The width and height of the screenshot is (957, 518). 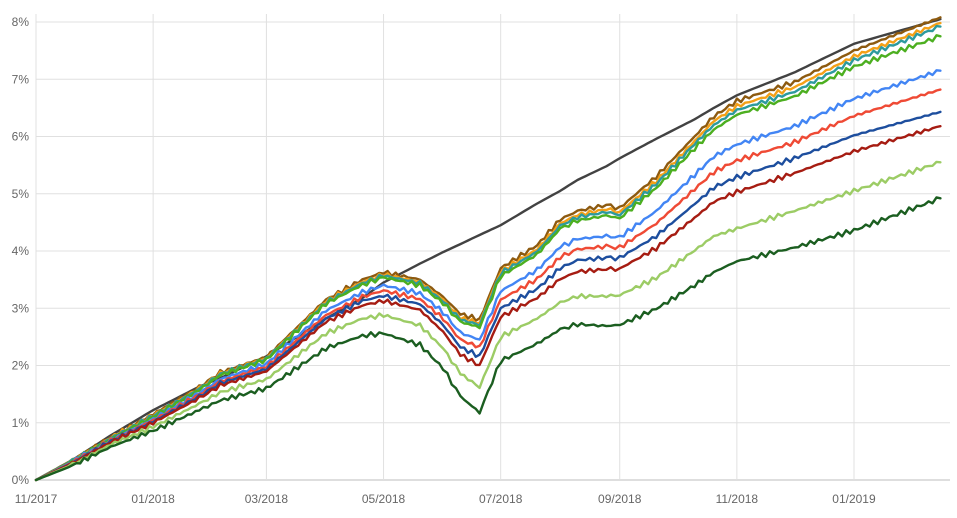 What do you see at coordinates (21, 308) in the screenshot?
I see `y-tick-label: 3%` at bounding box center [21, 308].